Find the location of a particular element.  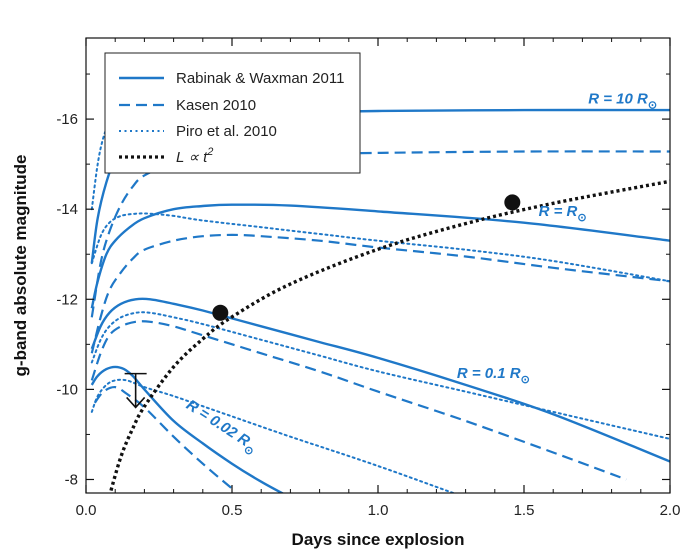

radius-annotation: R = 10 R⊙ is located at coordinates (622, 100).